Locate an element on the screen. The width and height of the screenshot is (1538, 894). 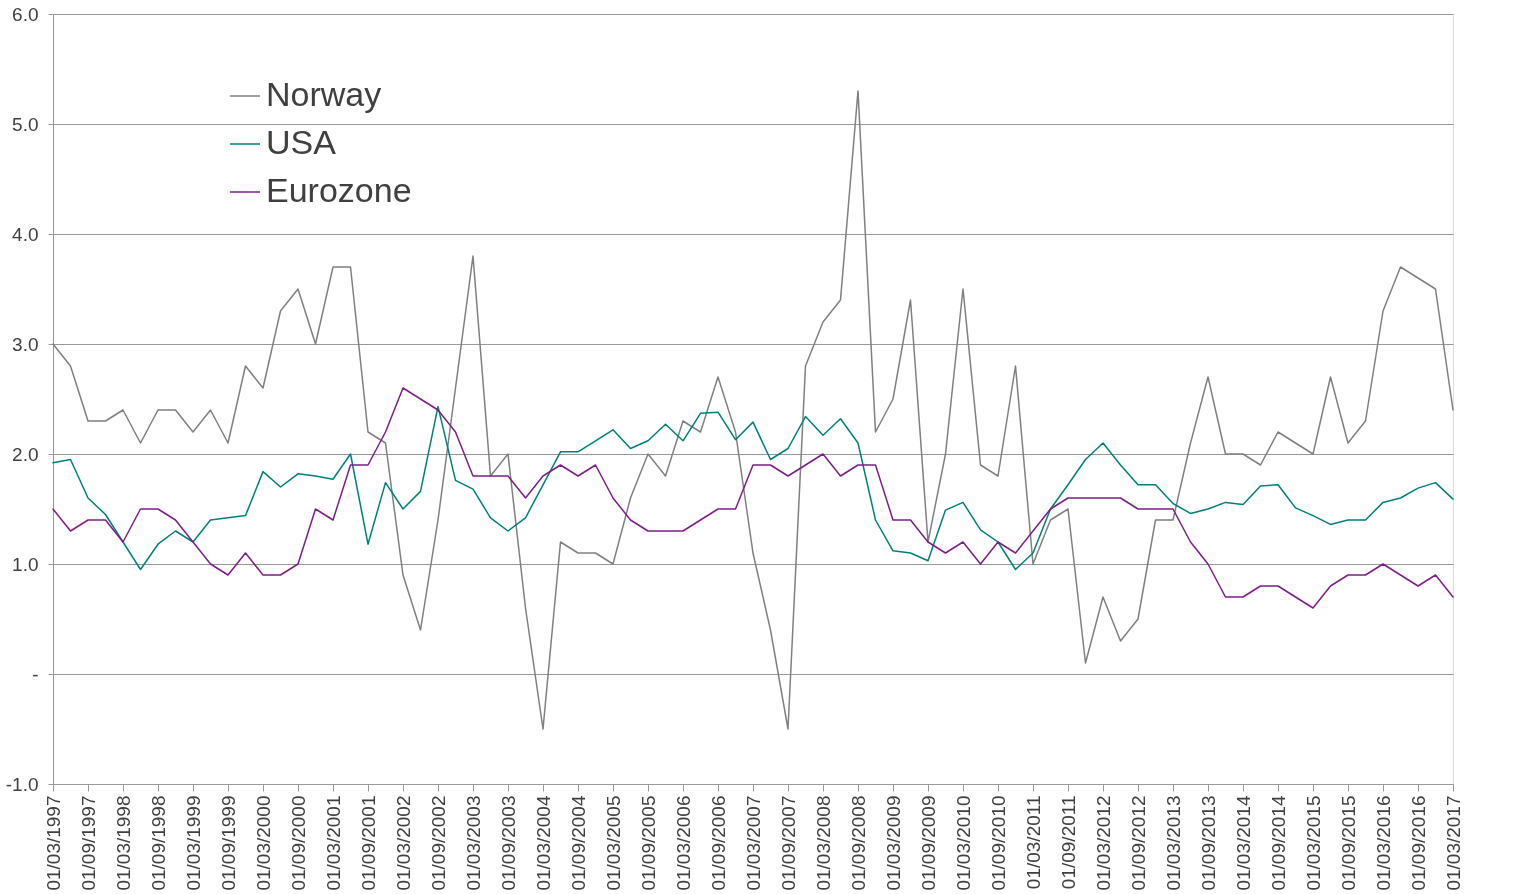
x-tick-label: 01/03/2002 is located at coordinates (403, 843).